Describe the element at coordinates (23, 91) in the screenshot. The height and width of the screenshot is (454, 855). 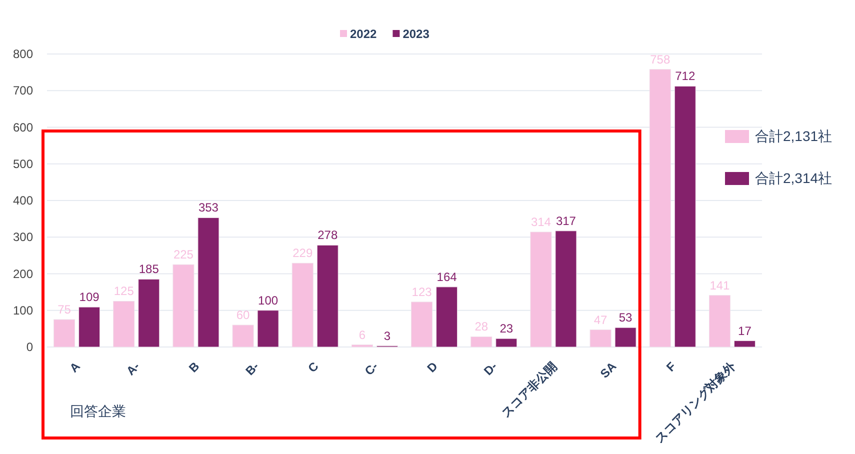
I see `y-tick-label: 700` at that location.